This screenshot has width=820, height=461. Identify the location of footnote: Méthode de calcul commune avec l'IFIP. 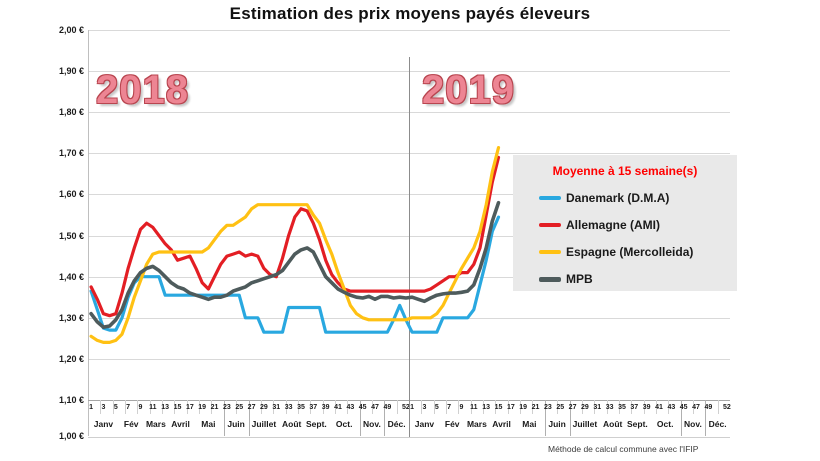
(623, 449).